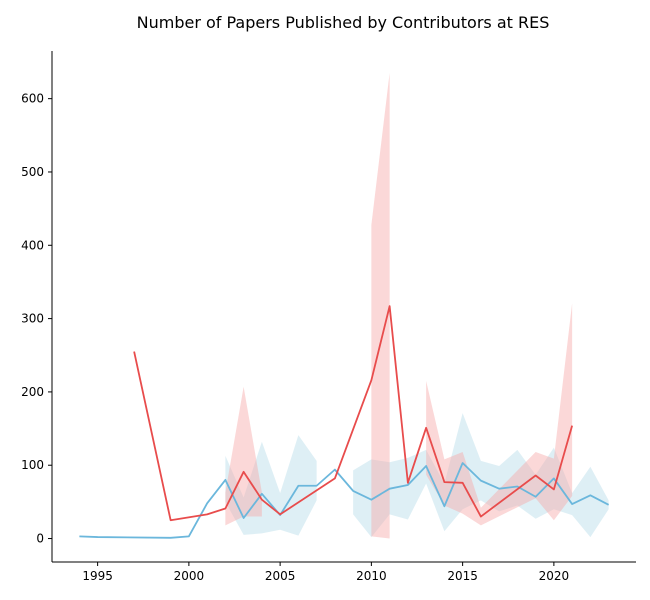 Image resolution: width=650 pixels, height=600 pixels. Describe the element at coordinates (462, 576) in the screenshot. I see `x-tick-label: 2015` at that location.